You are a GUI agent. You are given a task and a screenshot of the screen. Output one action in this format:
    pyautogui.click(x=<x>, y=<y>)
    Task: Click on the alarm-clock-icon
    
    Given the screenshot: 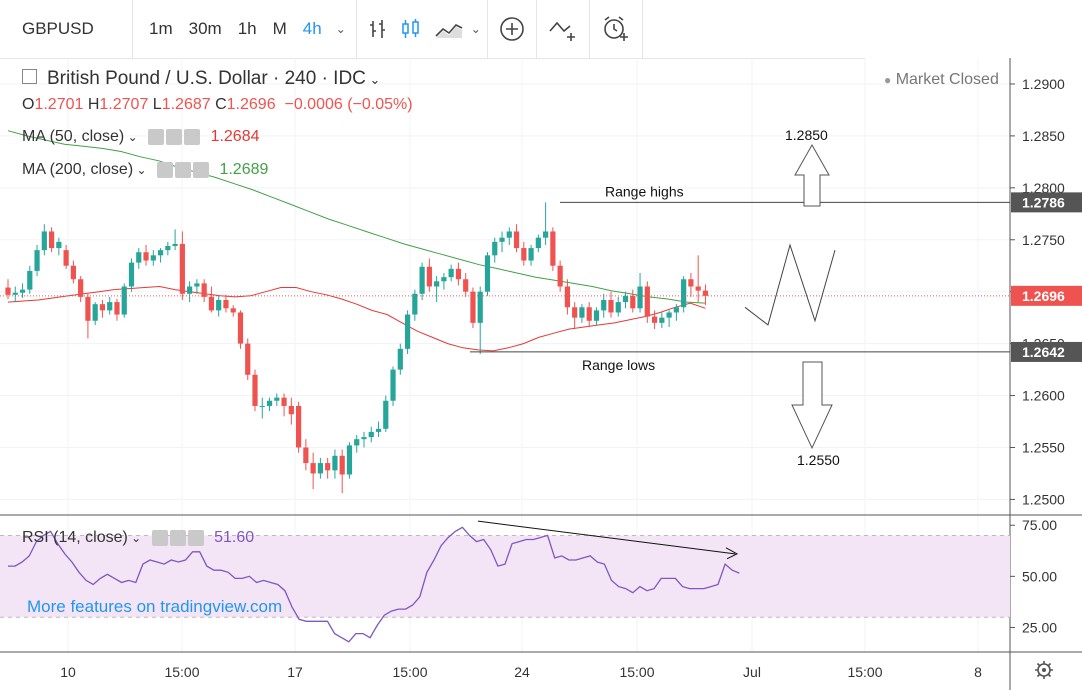 What is the action you would take?
    pyautogui.click(x=616, y=29)
    